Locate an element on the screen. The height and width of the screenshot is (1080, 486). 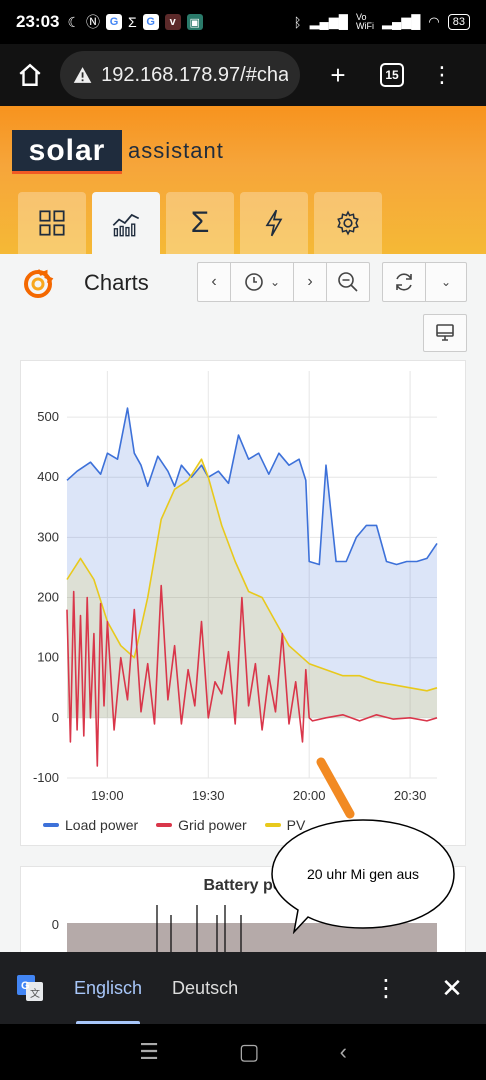
close-icon: ✕ is located at coordinates (452, 987).